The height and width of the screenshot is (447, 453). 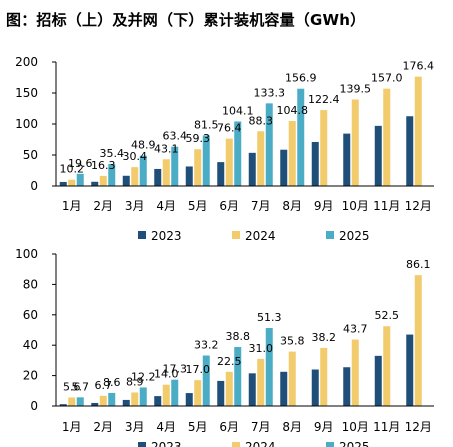 What do you see at coordinates (143, 396) in the screenshot?
I see `bar-2025-3月` at bounding box center [143, 396].